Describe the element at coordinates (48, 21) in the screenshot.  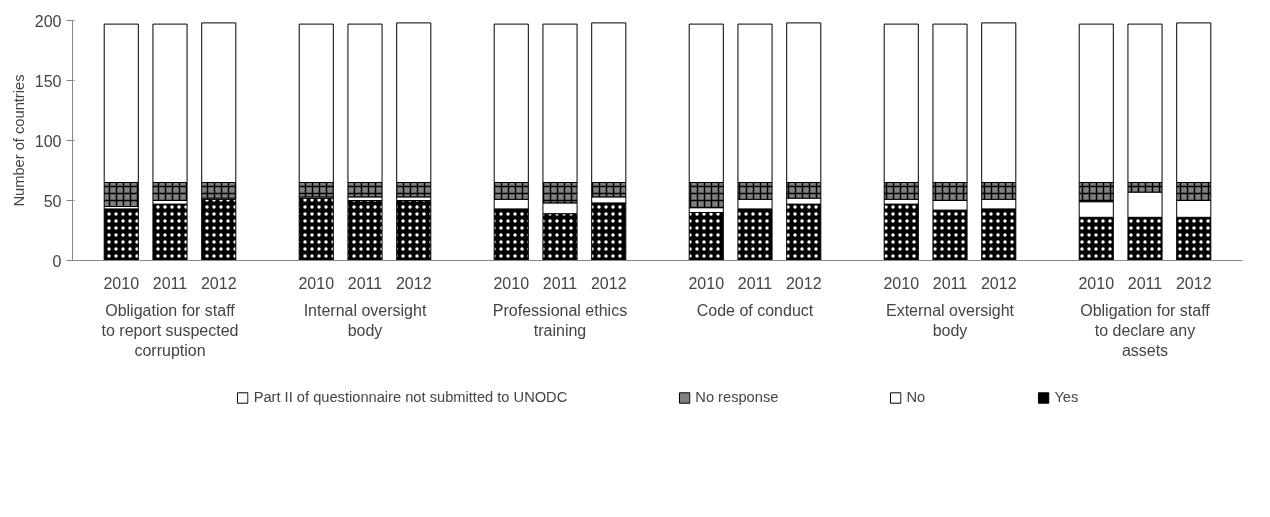
I see `y-tick-label: 200` at that location.